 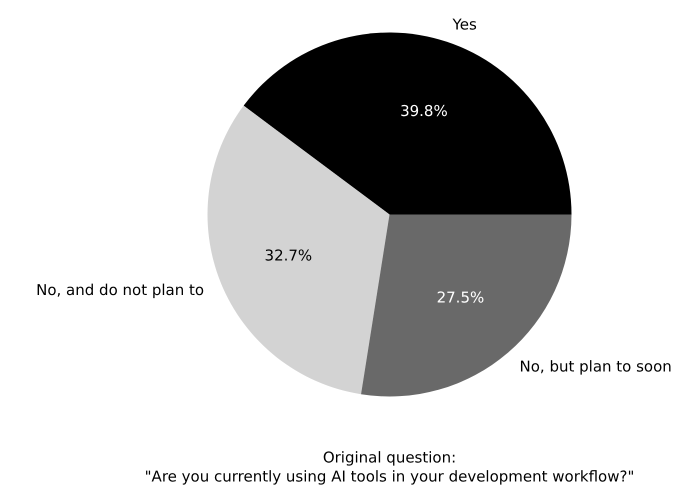 What do you see at coordinates (288, 255) in the screenshot?
I see `data-label: 32.7%` at bounding box center [288, 255].